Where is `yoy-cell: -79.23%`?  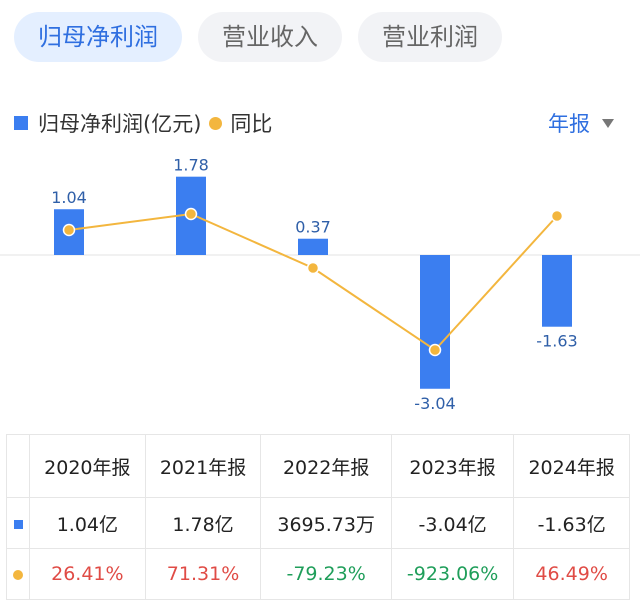
yoy-cell: -79.23% is located at coordinates (326, 574).